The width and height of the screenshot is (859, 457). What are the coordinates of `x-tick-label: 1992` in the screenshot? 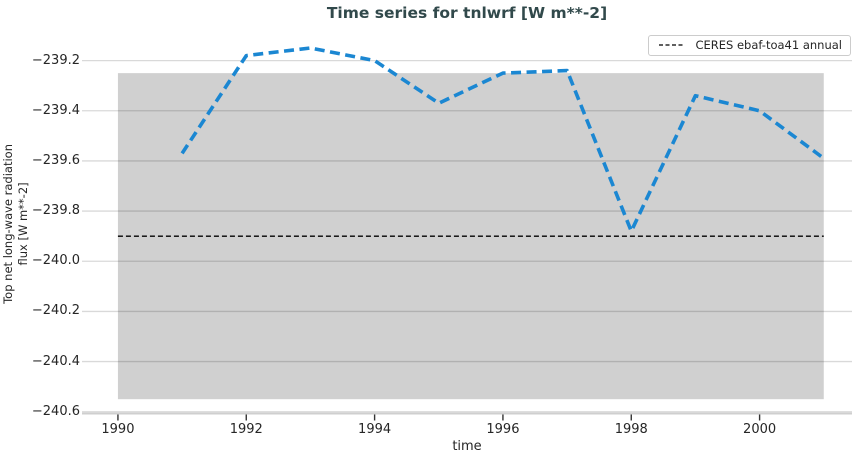 It's located at (246, 429).